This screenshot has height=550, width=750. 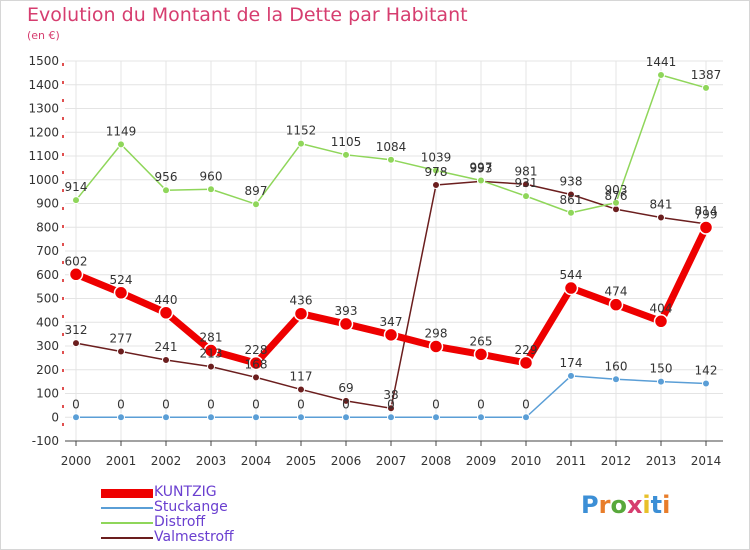 I want to click on data-label-kuntzig: 799, so click(x=706, y=214).